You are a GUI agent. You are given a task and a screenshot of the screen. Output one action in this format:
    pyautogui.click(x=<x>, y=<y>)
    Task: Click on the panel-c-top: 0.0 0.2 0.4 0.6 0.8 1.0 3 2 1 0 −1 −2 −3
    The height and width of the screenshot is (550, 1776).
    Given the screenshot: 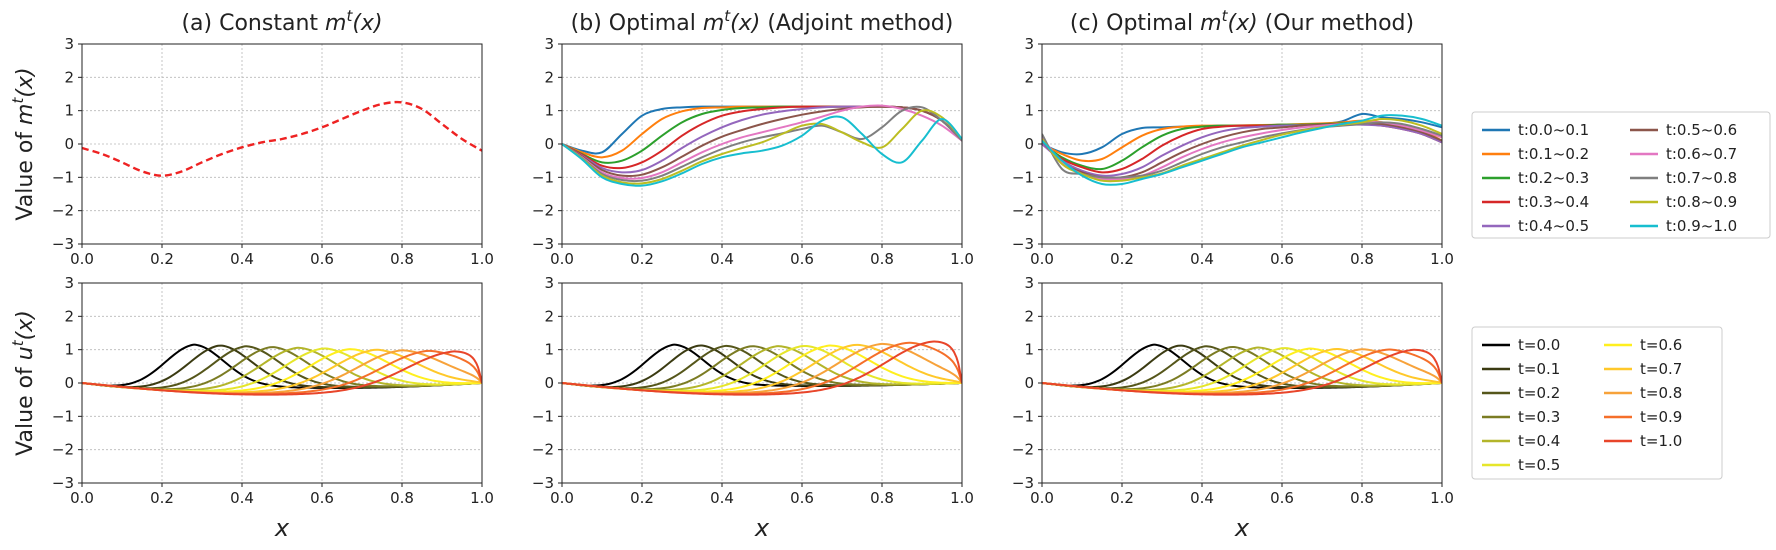 What is the action you would take?
    pyautogui.click(x=1233, y=151)
    